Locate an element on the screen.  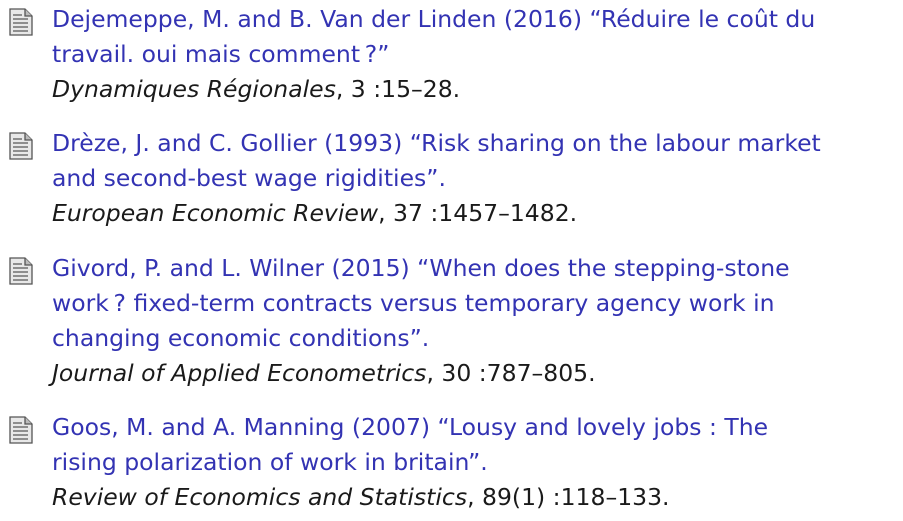
reference-source: European Economic Review, 37 :1457–1482. is located at coordinates (436, 213).